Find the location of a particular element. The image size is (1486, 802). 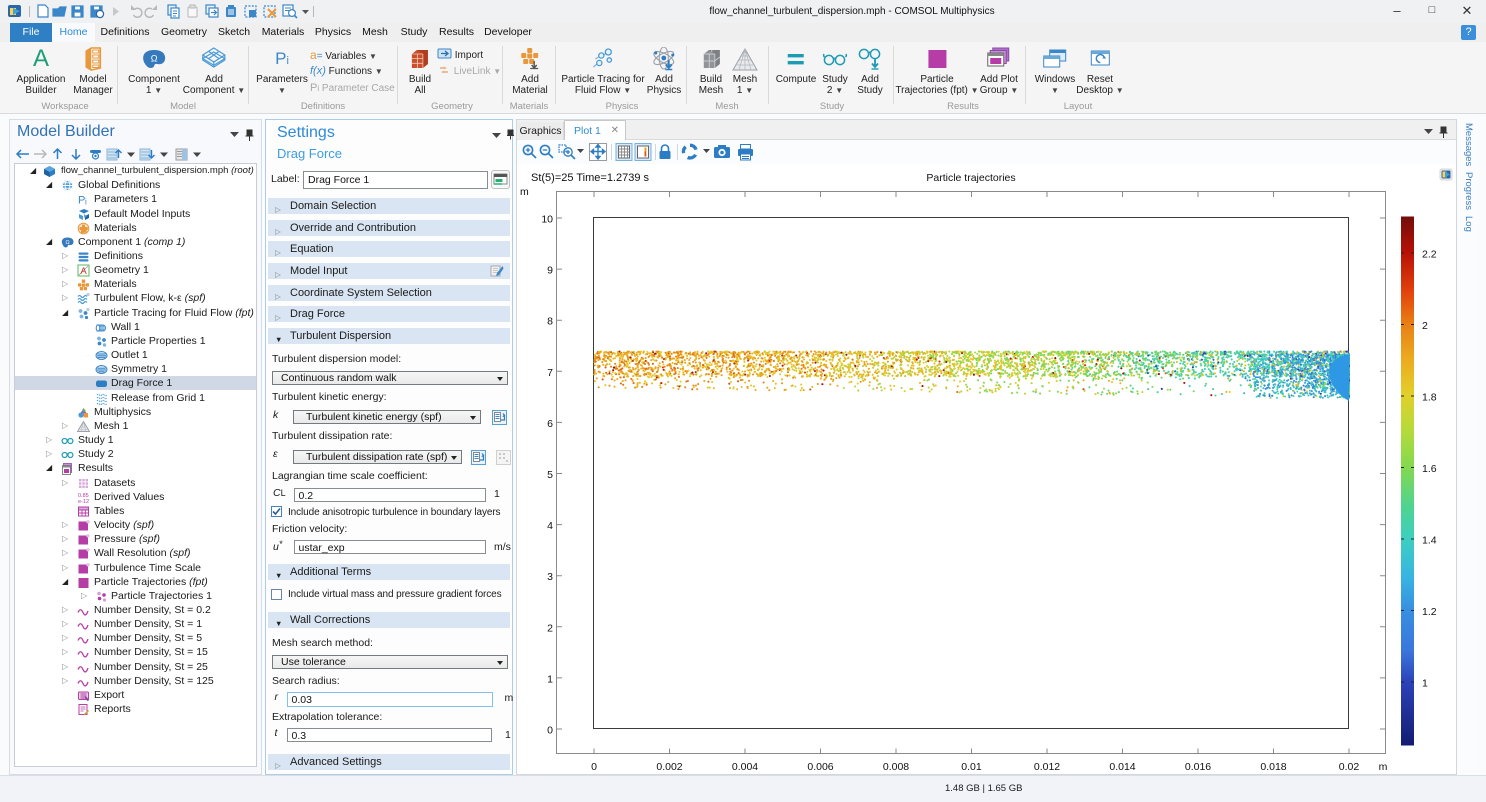

svg-text: 0.008 is located at coordinates (896, 767).